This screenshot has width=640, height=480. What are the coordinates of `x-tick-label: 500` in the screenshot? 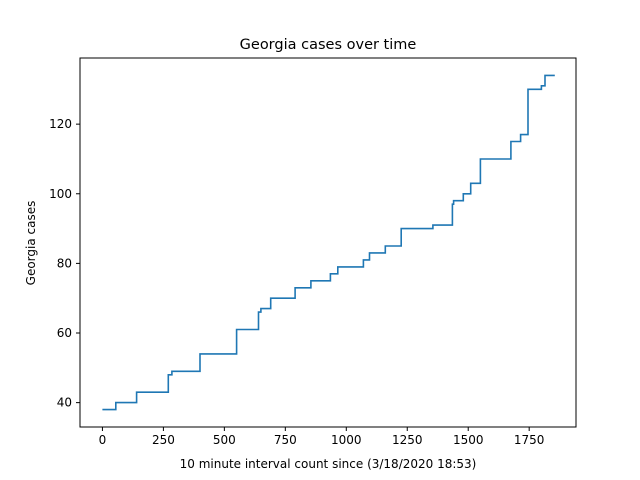 It's located at (224, 440).